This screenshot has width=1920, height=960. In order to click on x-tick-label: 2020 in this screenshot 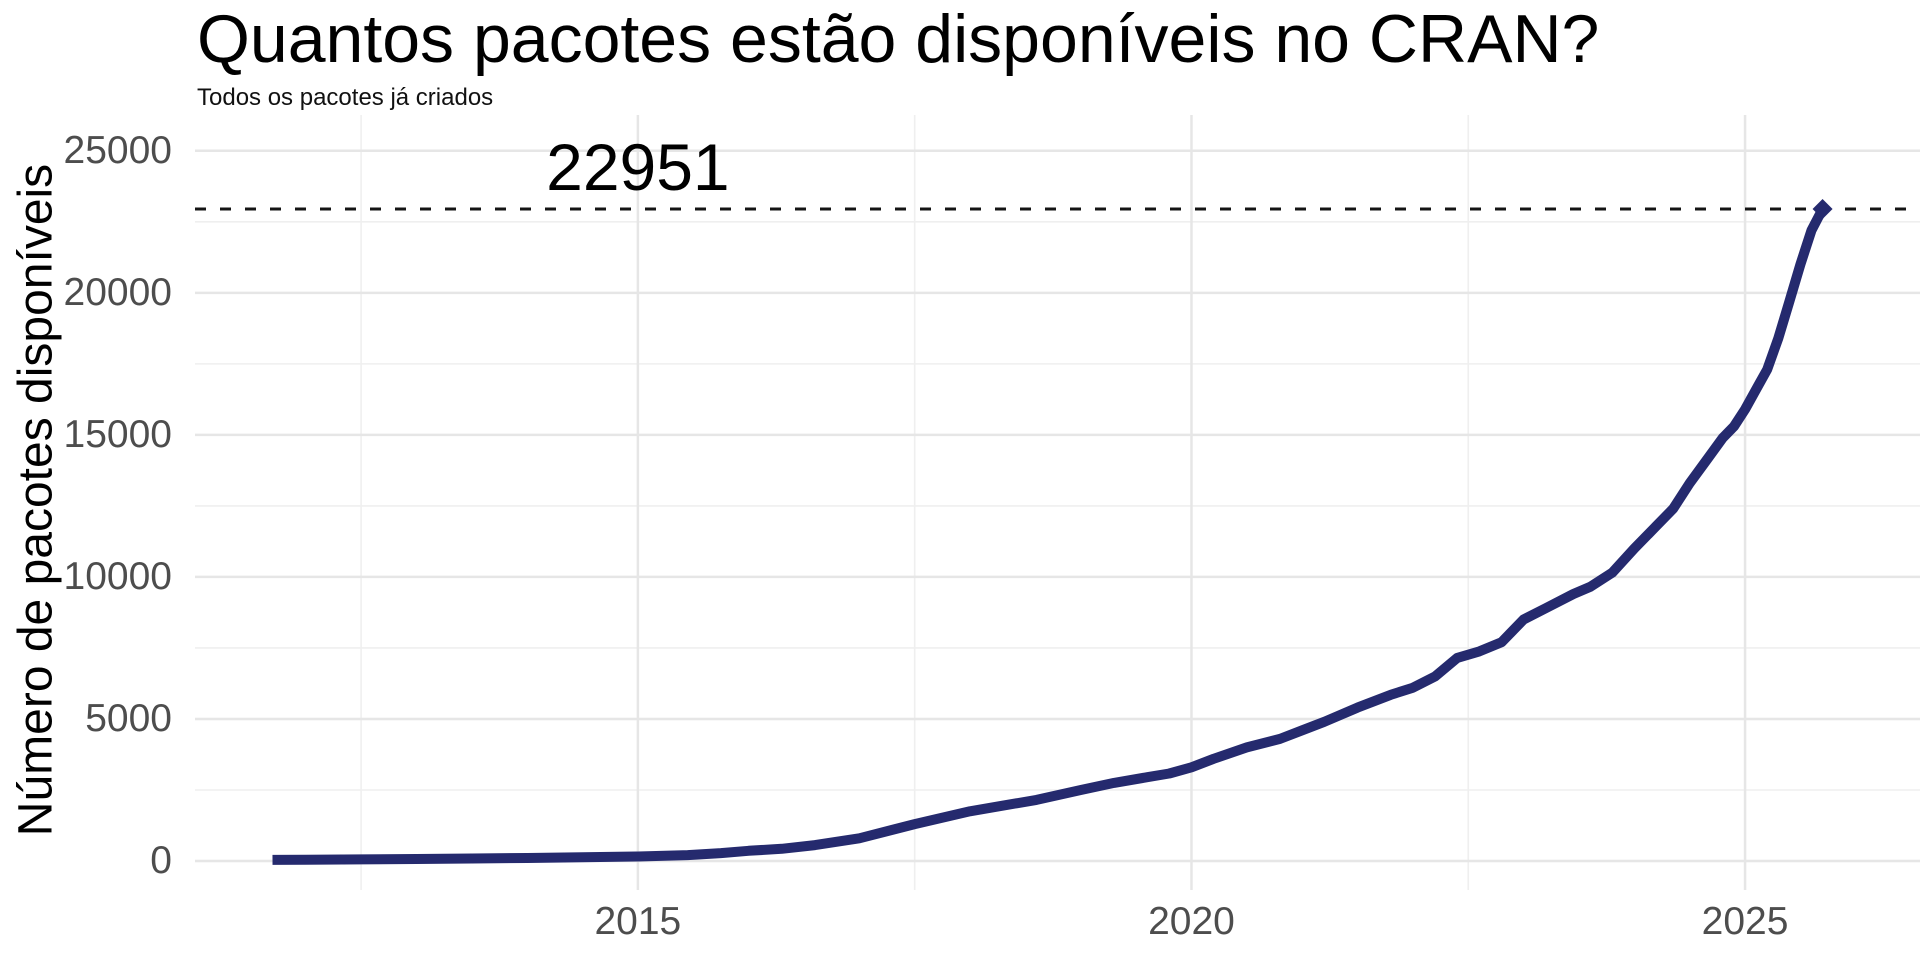, I will do `click(1191, 921)`.